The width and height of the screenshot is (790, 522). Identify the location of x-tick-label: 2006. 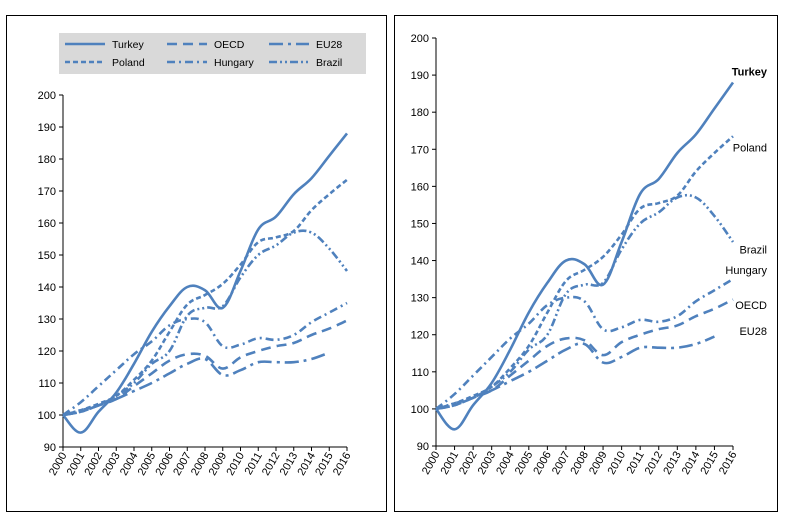
(542, 463).